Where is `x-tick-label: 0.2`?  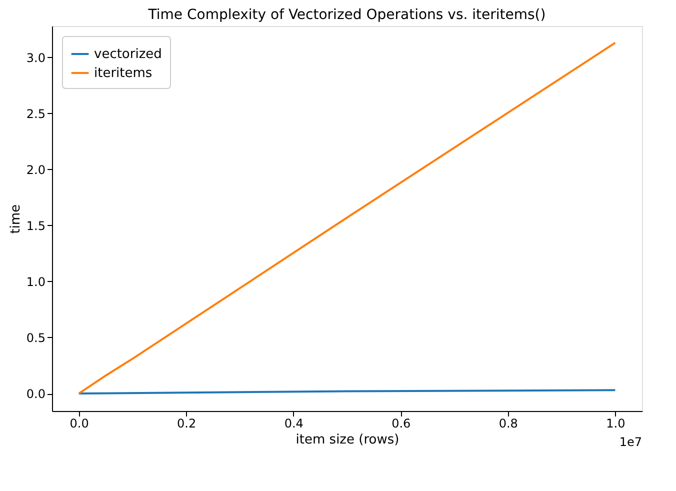
x-tick-label: 0.2 is located at coordinates (186, 423).